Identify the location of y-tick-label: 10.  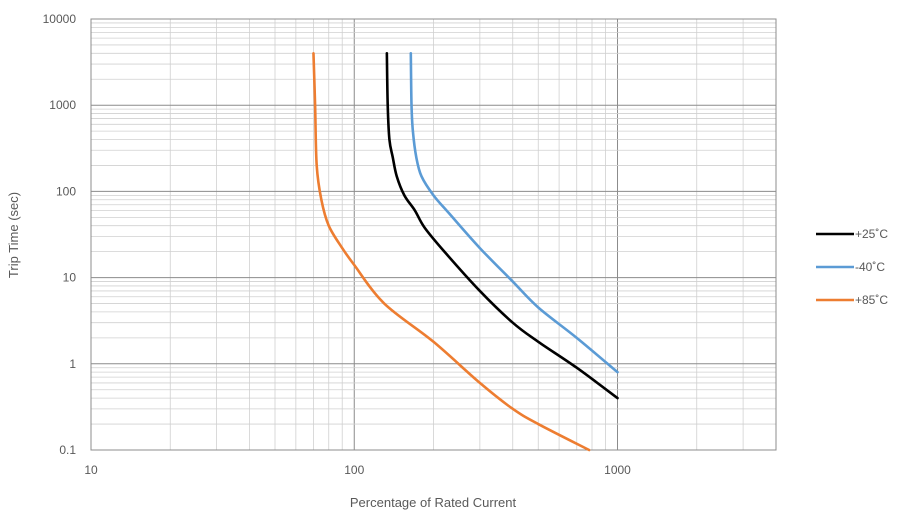
(70, 278).